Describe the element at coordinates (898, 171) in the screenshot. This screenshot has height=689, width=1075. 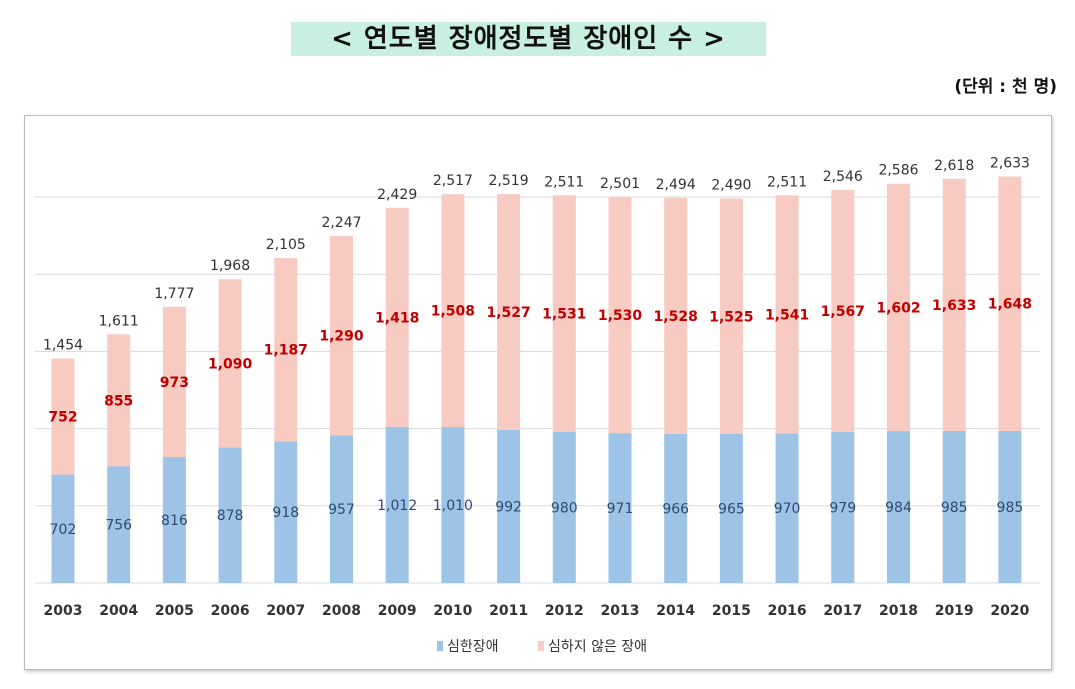
I see `data-label-total: 2,586` at that location.